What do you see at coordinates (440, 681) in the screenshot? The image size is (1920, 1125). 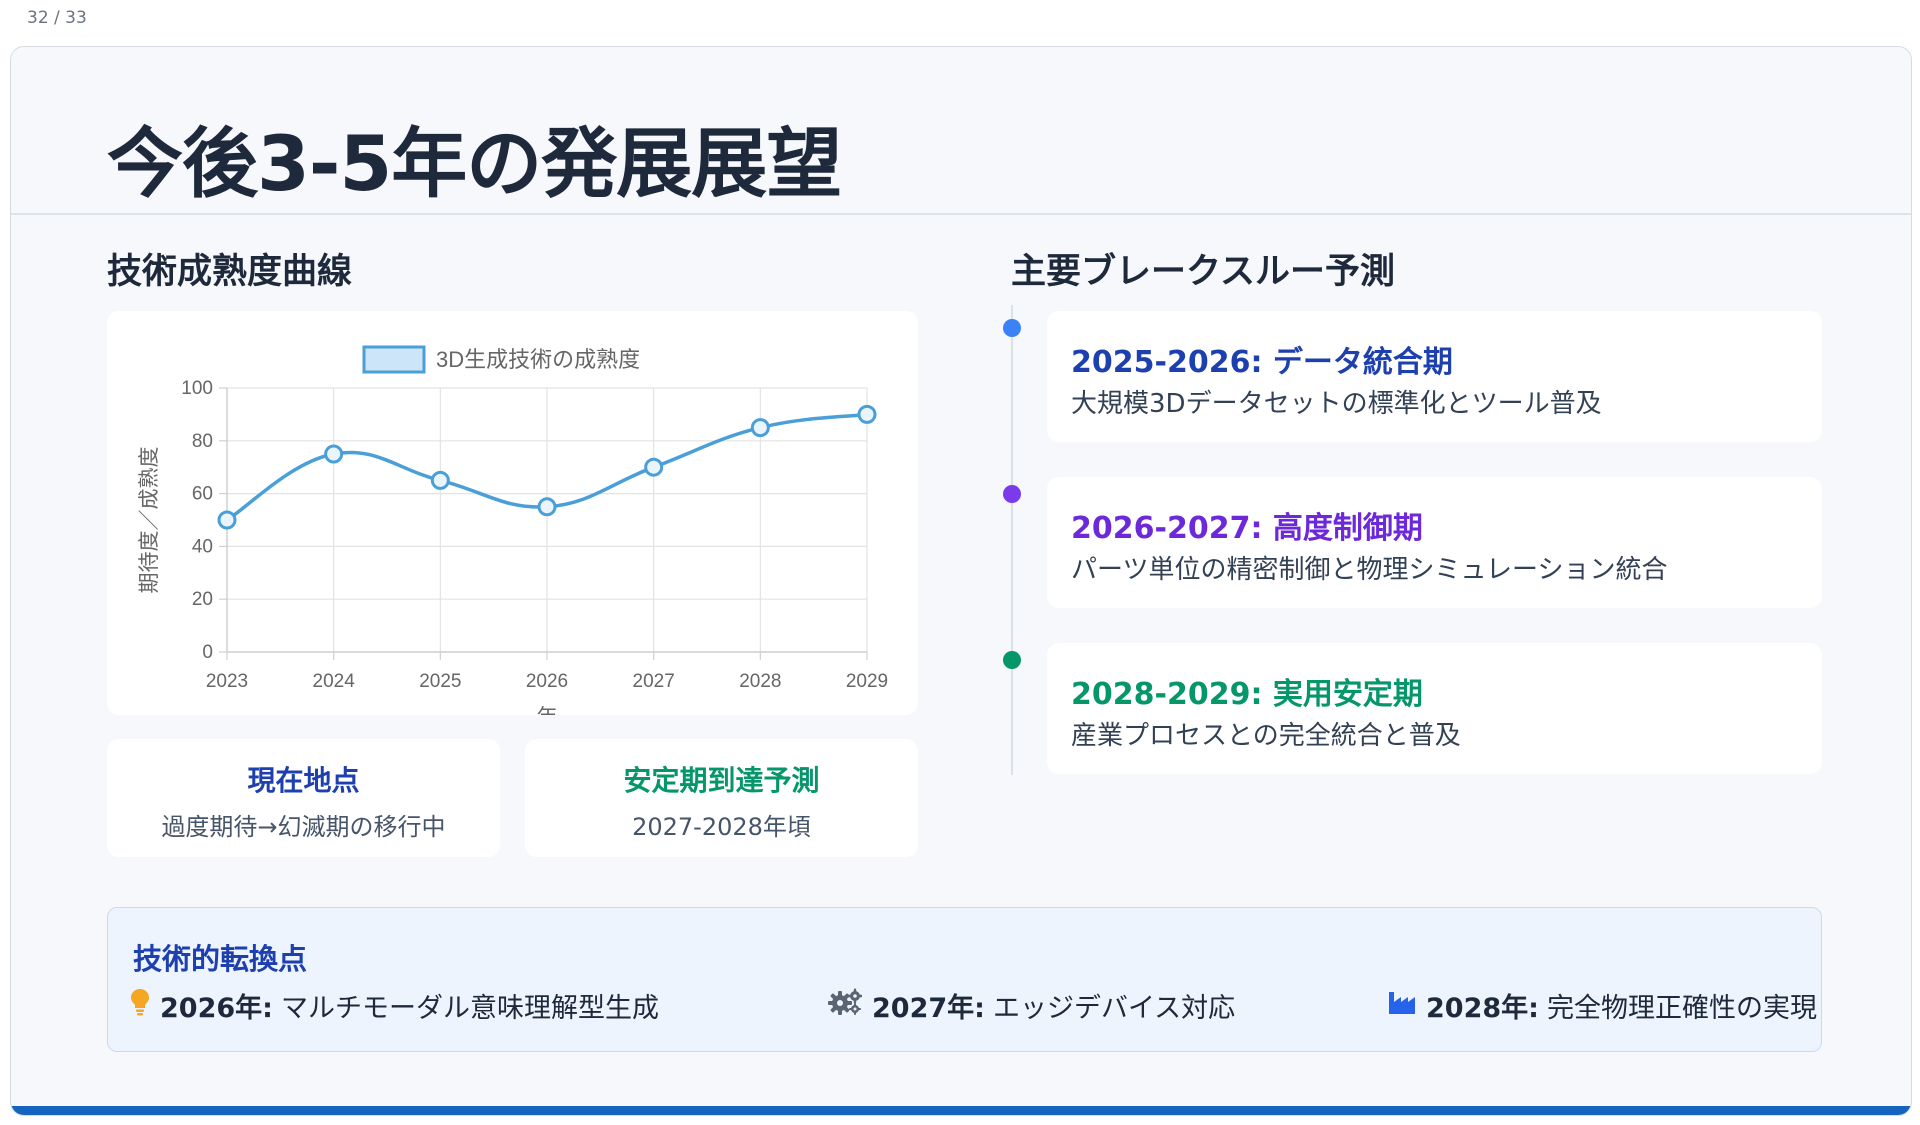 I see `x-tick-label: 2025` at bounding box center [440, 681].